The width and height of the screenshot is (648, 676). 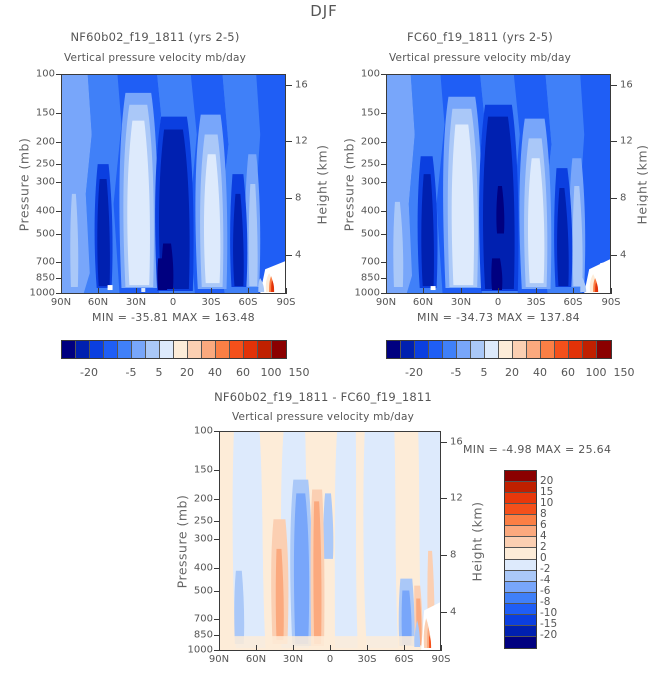 I want to click on panel-top-right-ylabel: Pressure (mb), so click(x=349, y=184).